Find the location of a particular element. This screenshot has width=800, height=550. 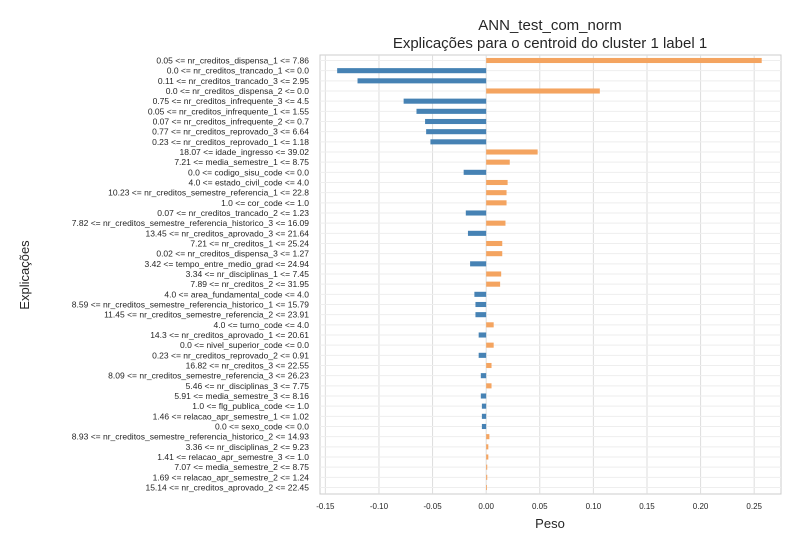

y-tick-label: 0.0 <= sexo_code <= 0.0 is located at coordinates (262, 427).